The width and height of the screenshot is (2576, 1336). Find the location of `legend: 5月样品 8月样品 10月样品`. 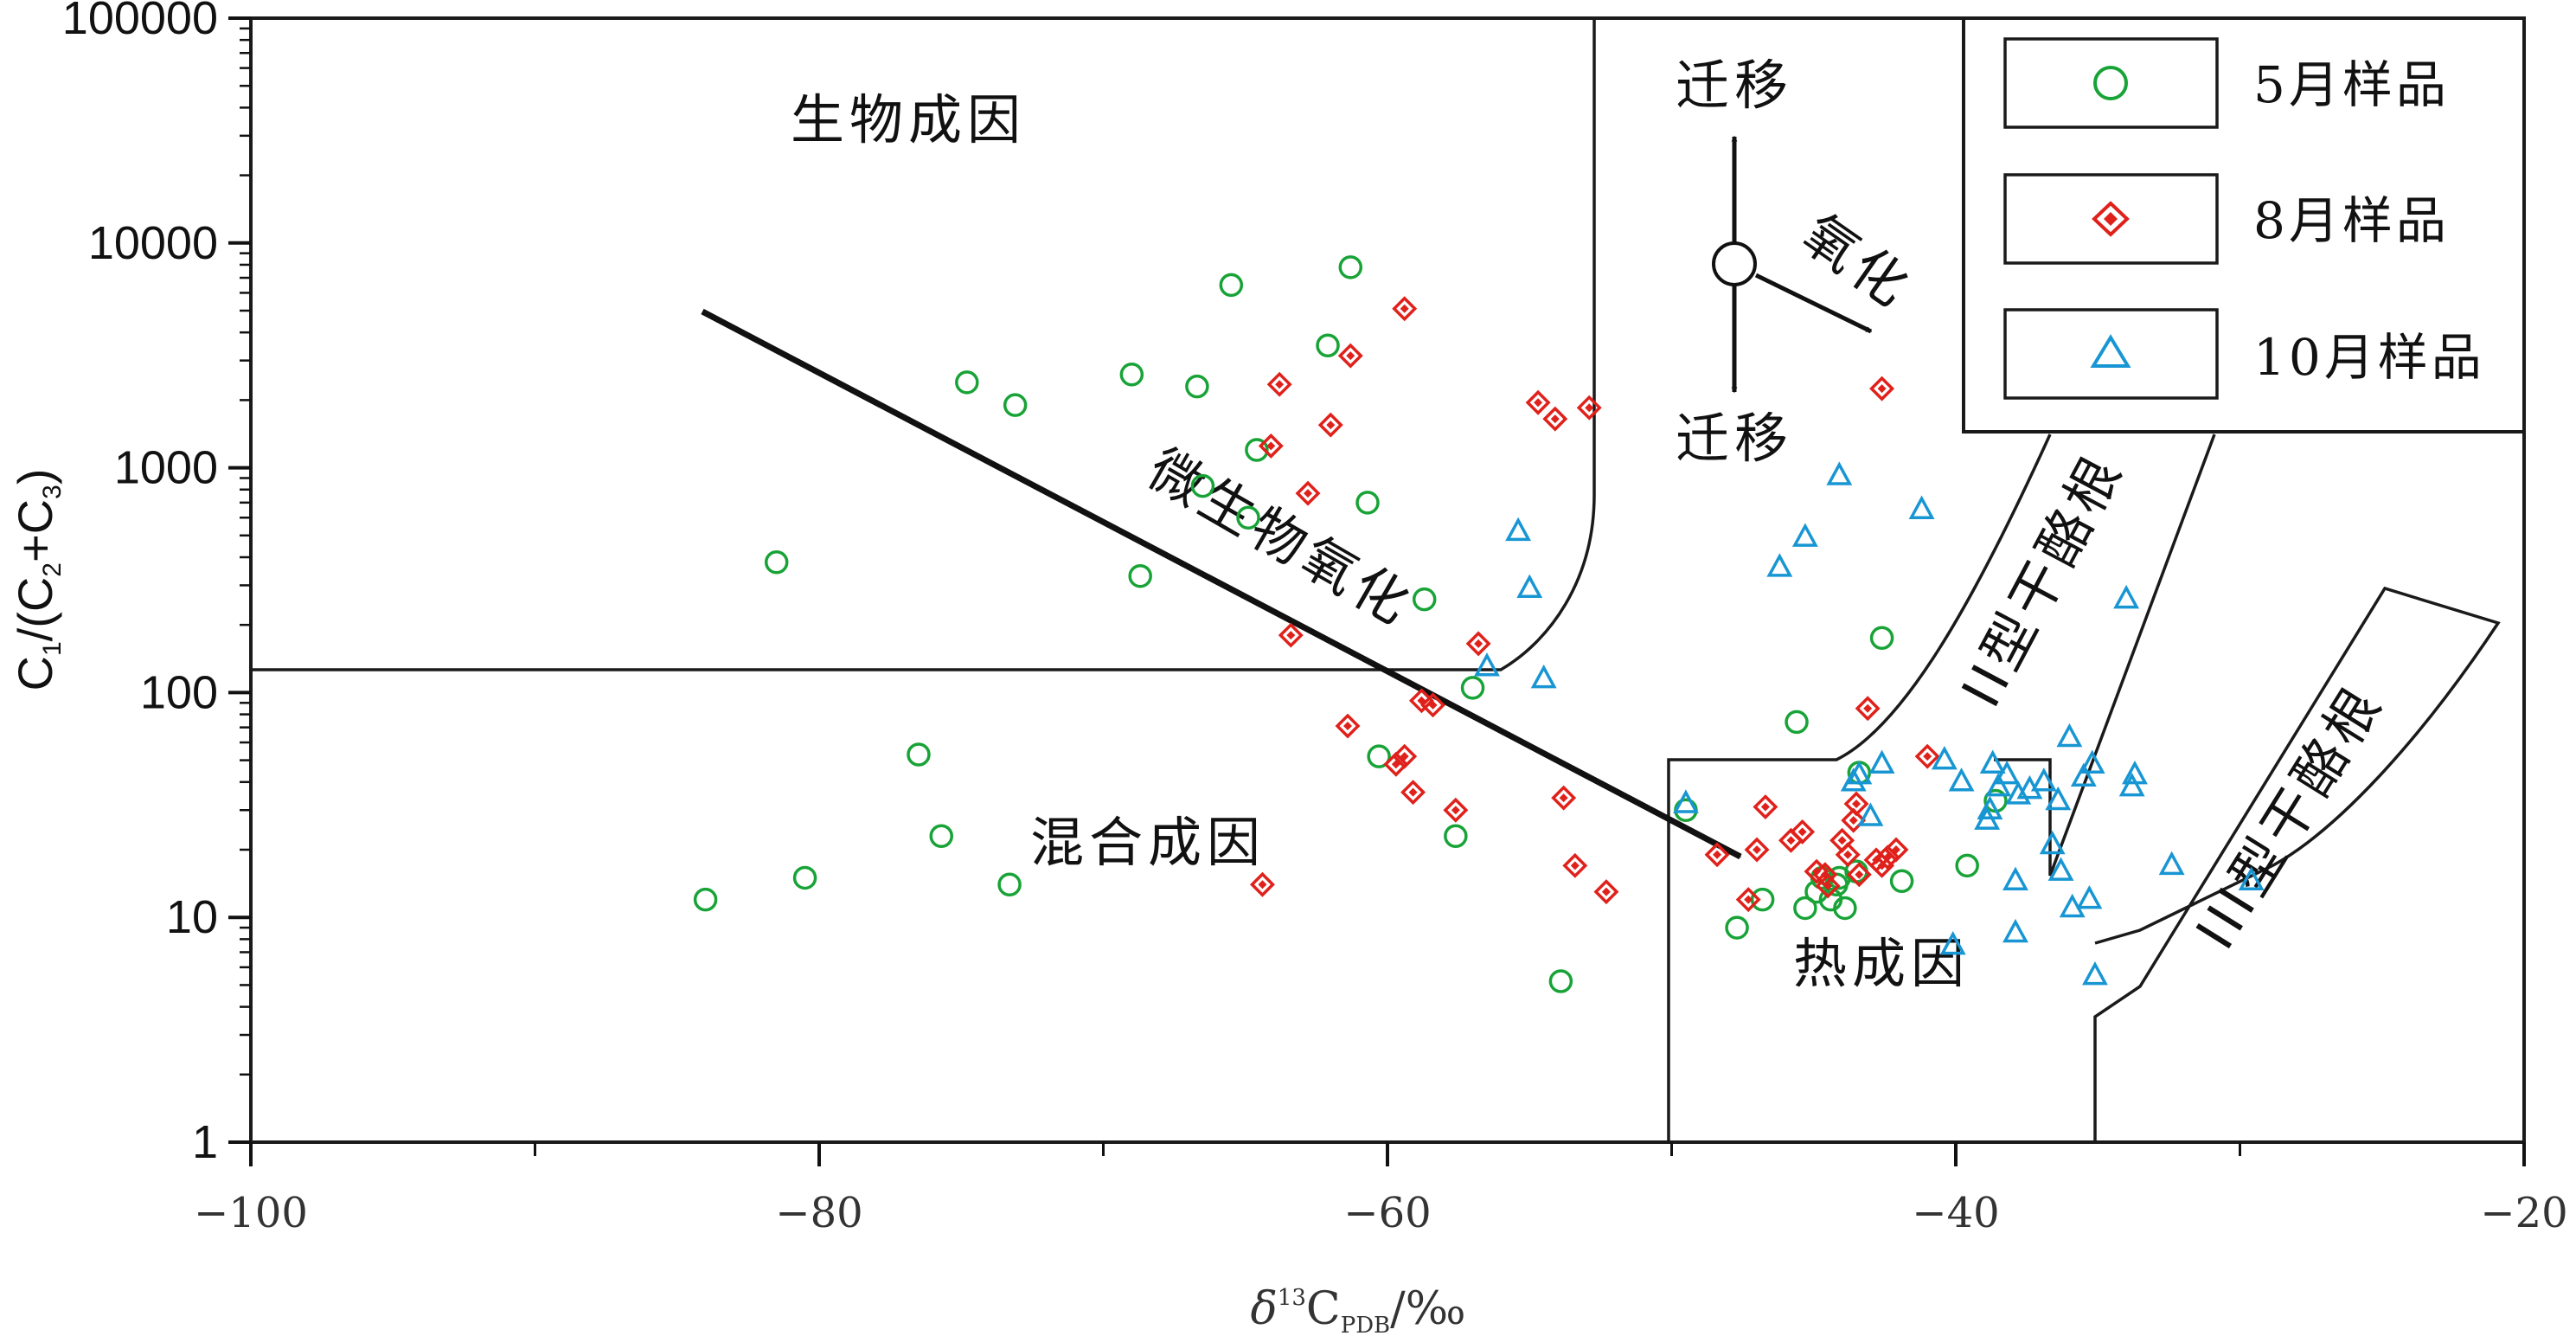

legend: 5月样品 8月样品 10月样品 is located at coordinates (2244, 225).